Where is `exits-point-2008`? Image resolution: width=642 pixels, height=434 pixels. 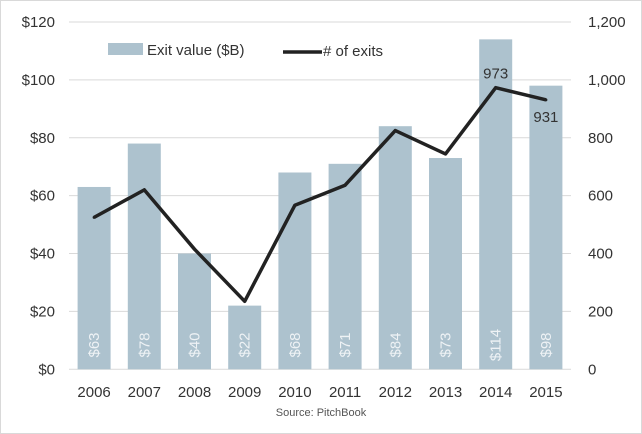
exits-point-2008 is located at coordinates (194, 249).